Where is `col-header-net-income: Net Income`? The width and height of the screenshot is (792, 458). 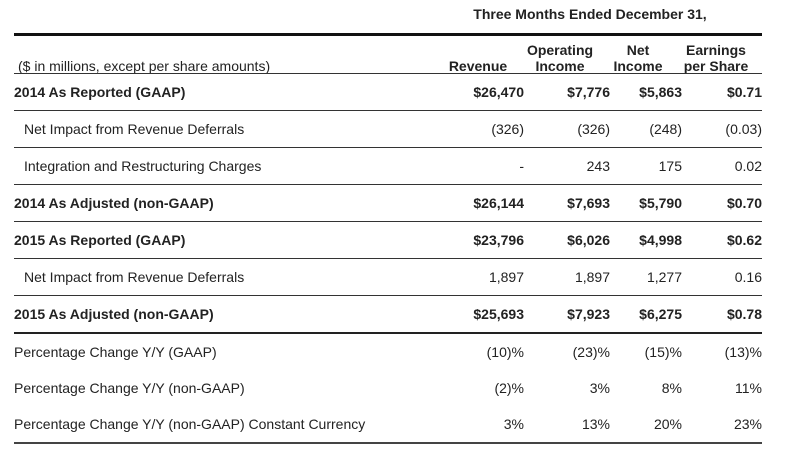
col-header-net-income: Net Income is located at coordinates (638, 58).